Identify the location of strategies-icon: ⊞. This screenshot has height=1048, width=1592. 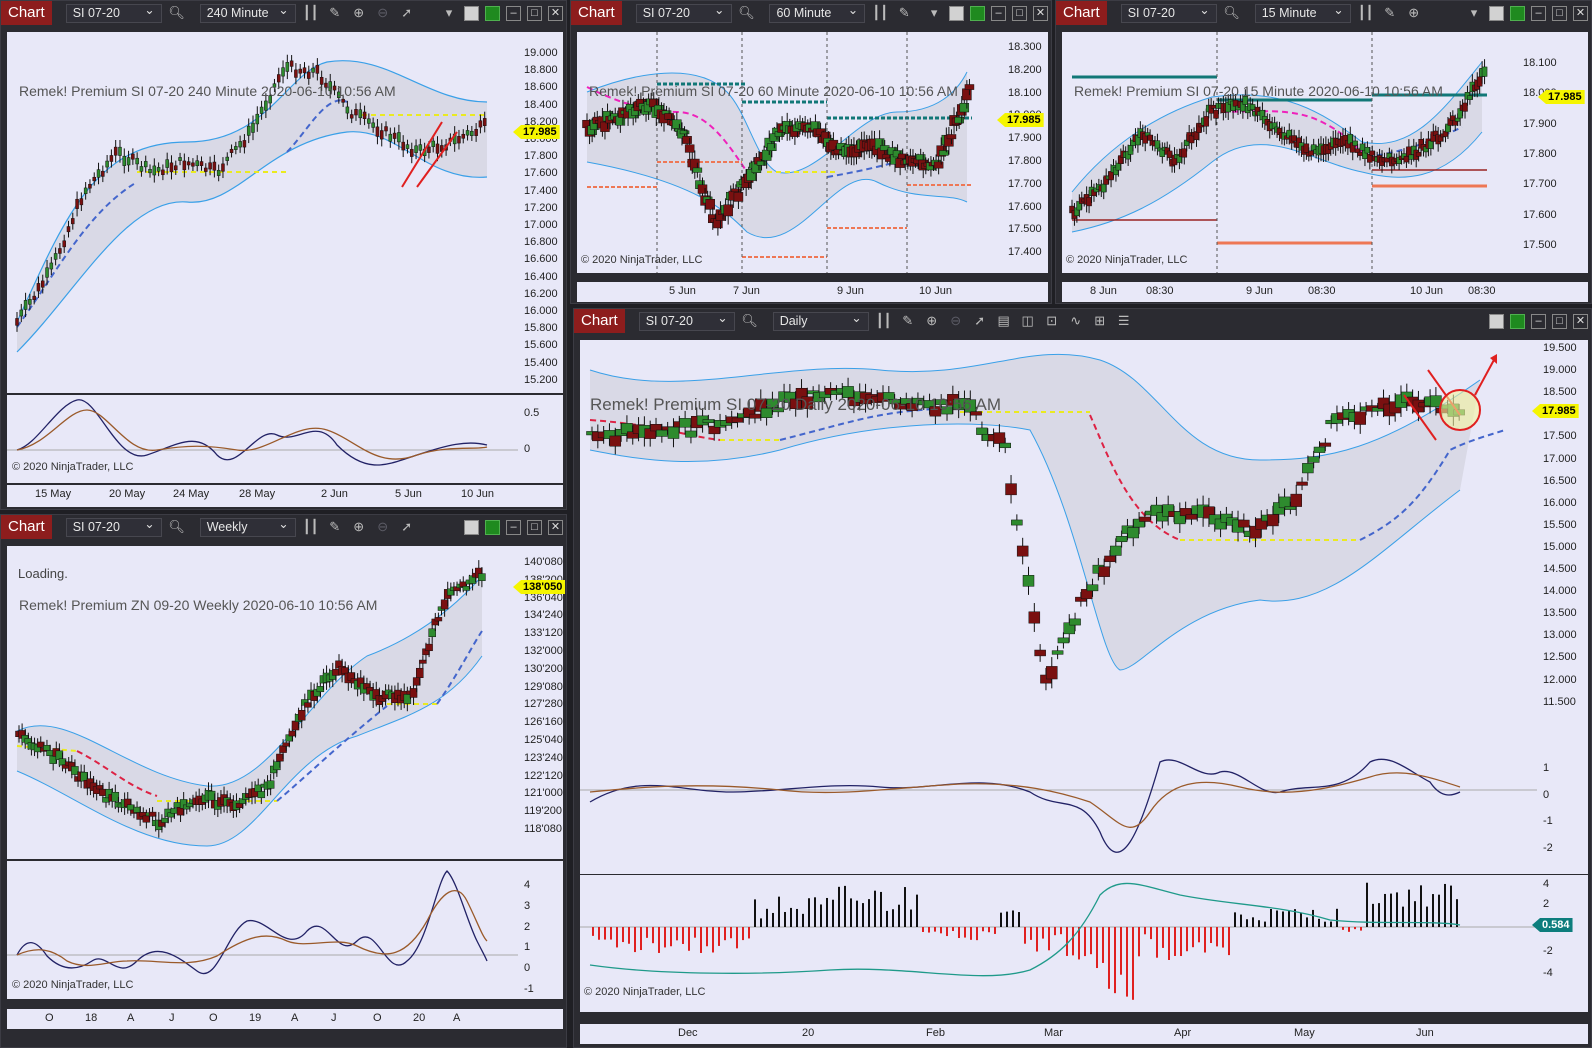
(1100, 320).